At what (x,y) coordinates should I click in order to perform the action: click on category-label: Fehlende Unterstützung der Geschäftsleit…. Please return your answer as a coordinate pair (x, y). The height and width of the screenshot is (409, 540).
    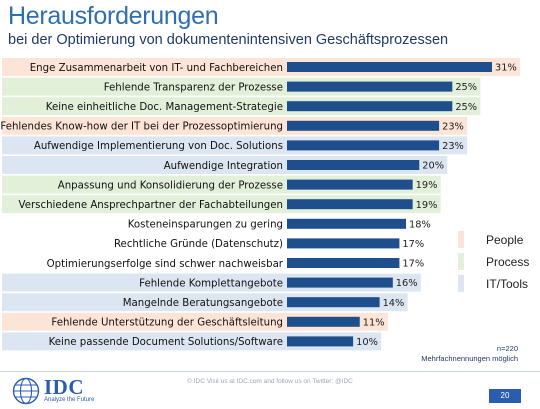
    Looking at the image, I should click on (167, 323).